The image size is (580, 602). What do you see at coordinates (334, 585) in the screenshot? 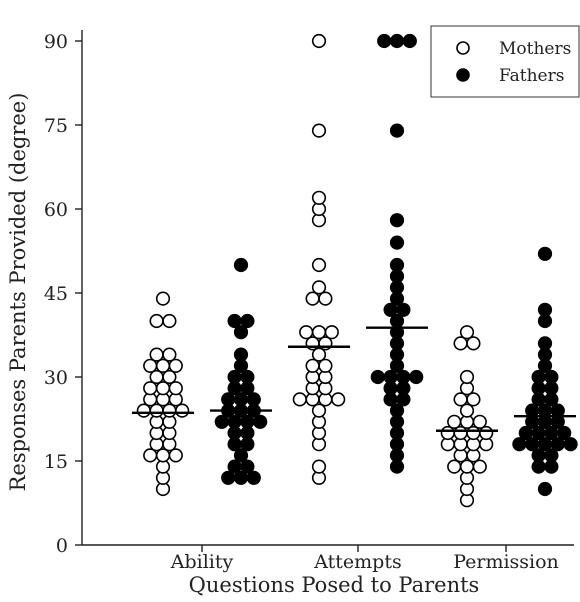
I see `x-axis-title: Questions Posed to Parents` at bounding box center [334, 585].